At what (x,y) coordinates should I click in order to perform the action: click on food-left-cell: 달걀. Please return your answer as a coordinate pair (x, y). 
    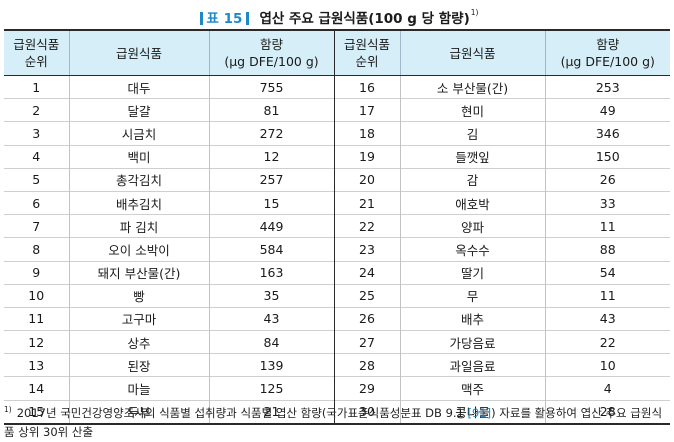
    Looking at the image, I should click on (138, 110).